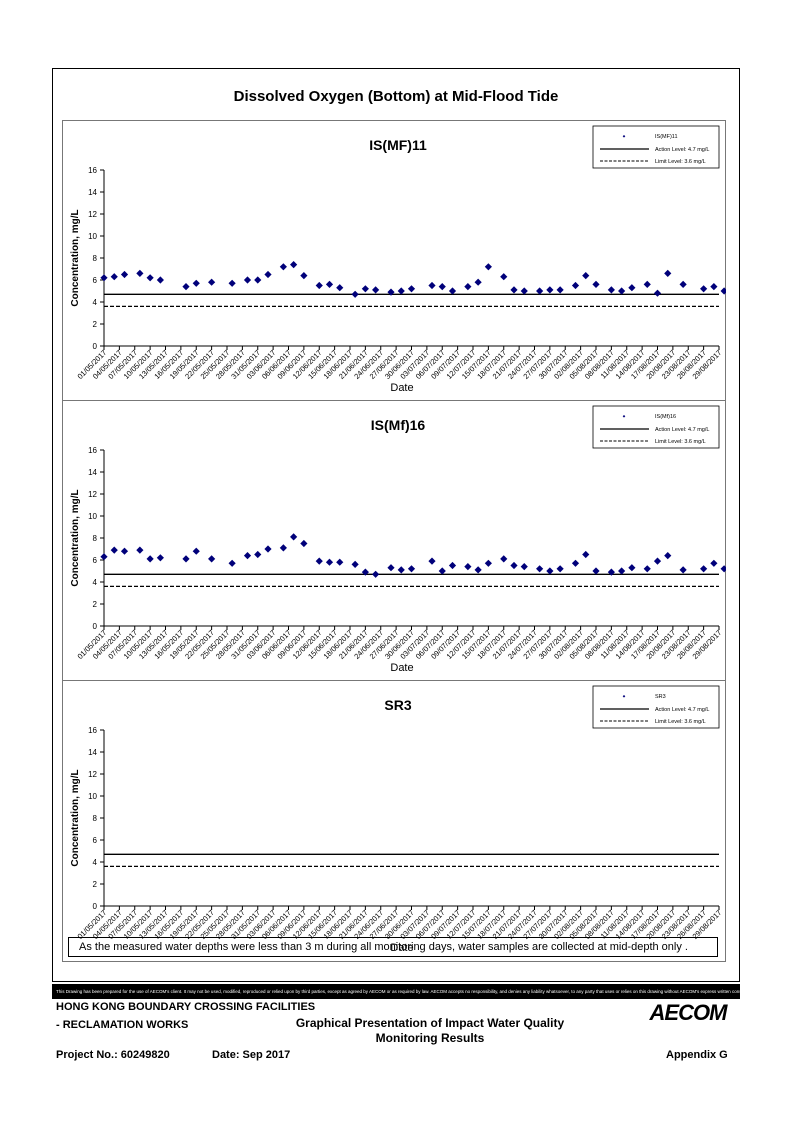 This screenshot has width=794, height=1122. Describe the element at coordinates (92, 170) in the screenshot. I see `y-tick-label: 16` at that location.